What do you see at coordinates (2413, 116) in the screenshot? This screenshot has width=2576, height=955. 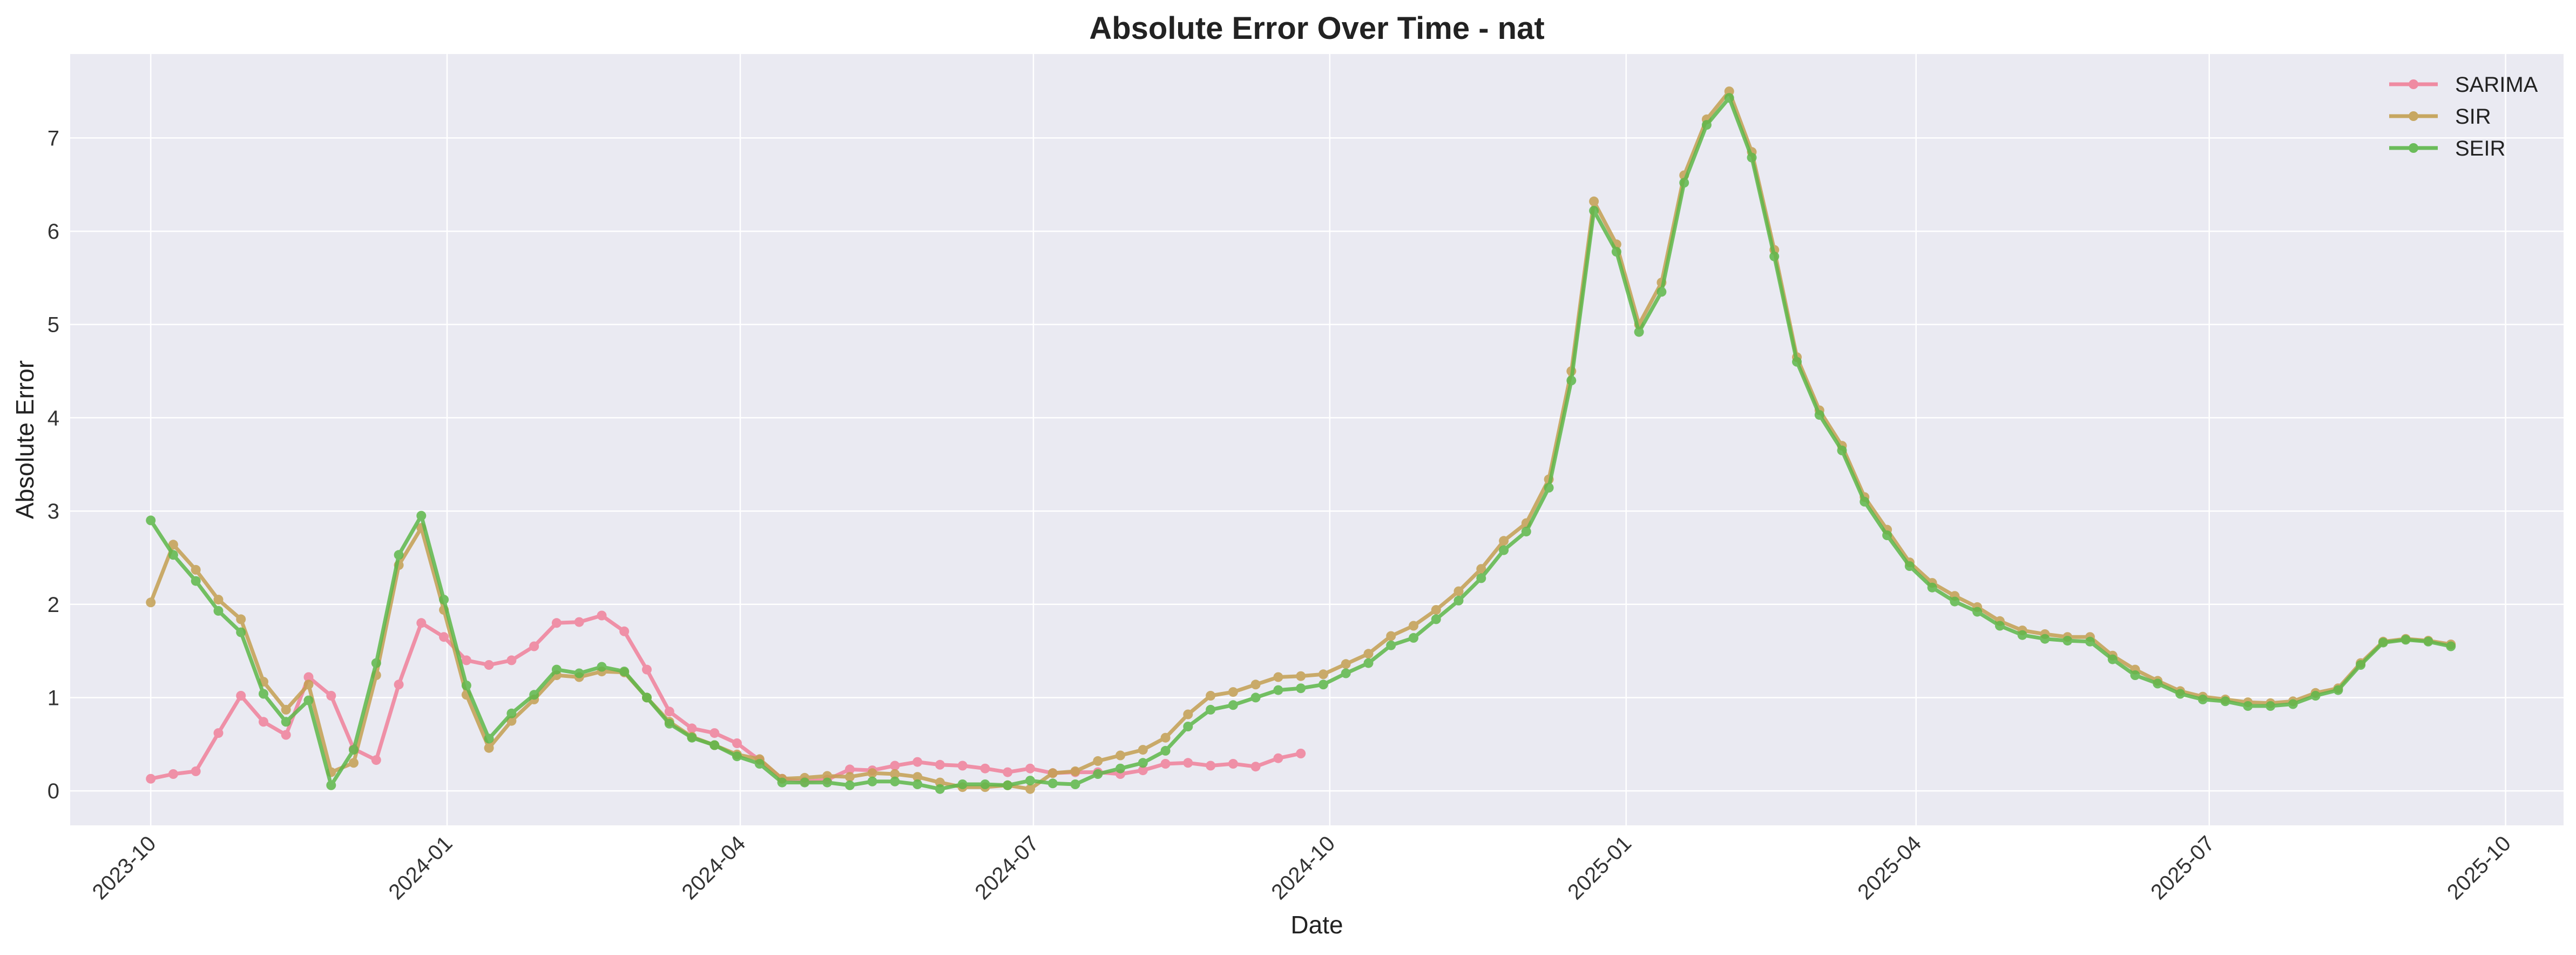 I see `legend-item-sir` at bounding box center [2413, 116].